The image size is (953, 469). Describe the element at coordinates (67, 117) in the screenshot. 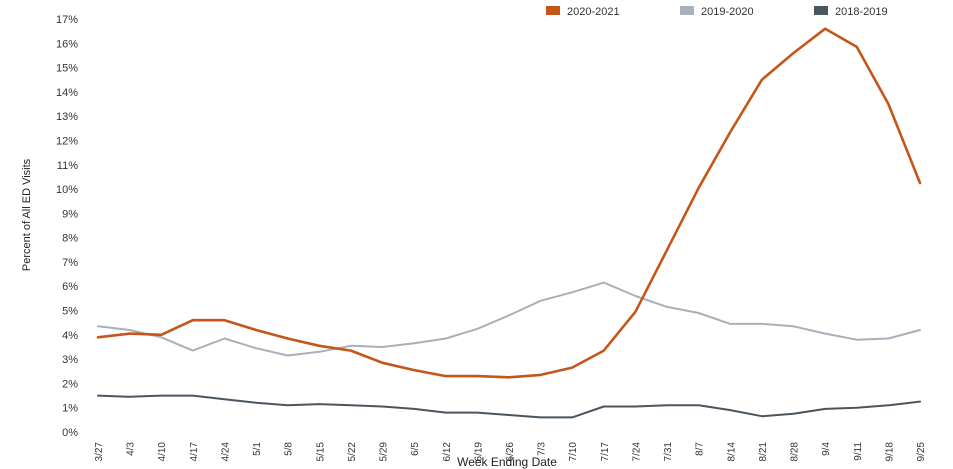

I see `y-tick-label: 13%` at that location.